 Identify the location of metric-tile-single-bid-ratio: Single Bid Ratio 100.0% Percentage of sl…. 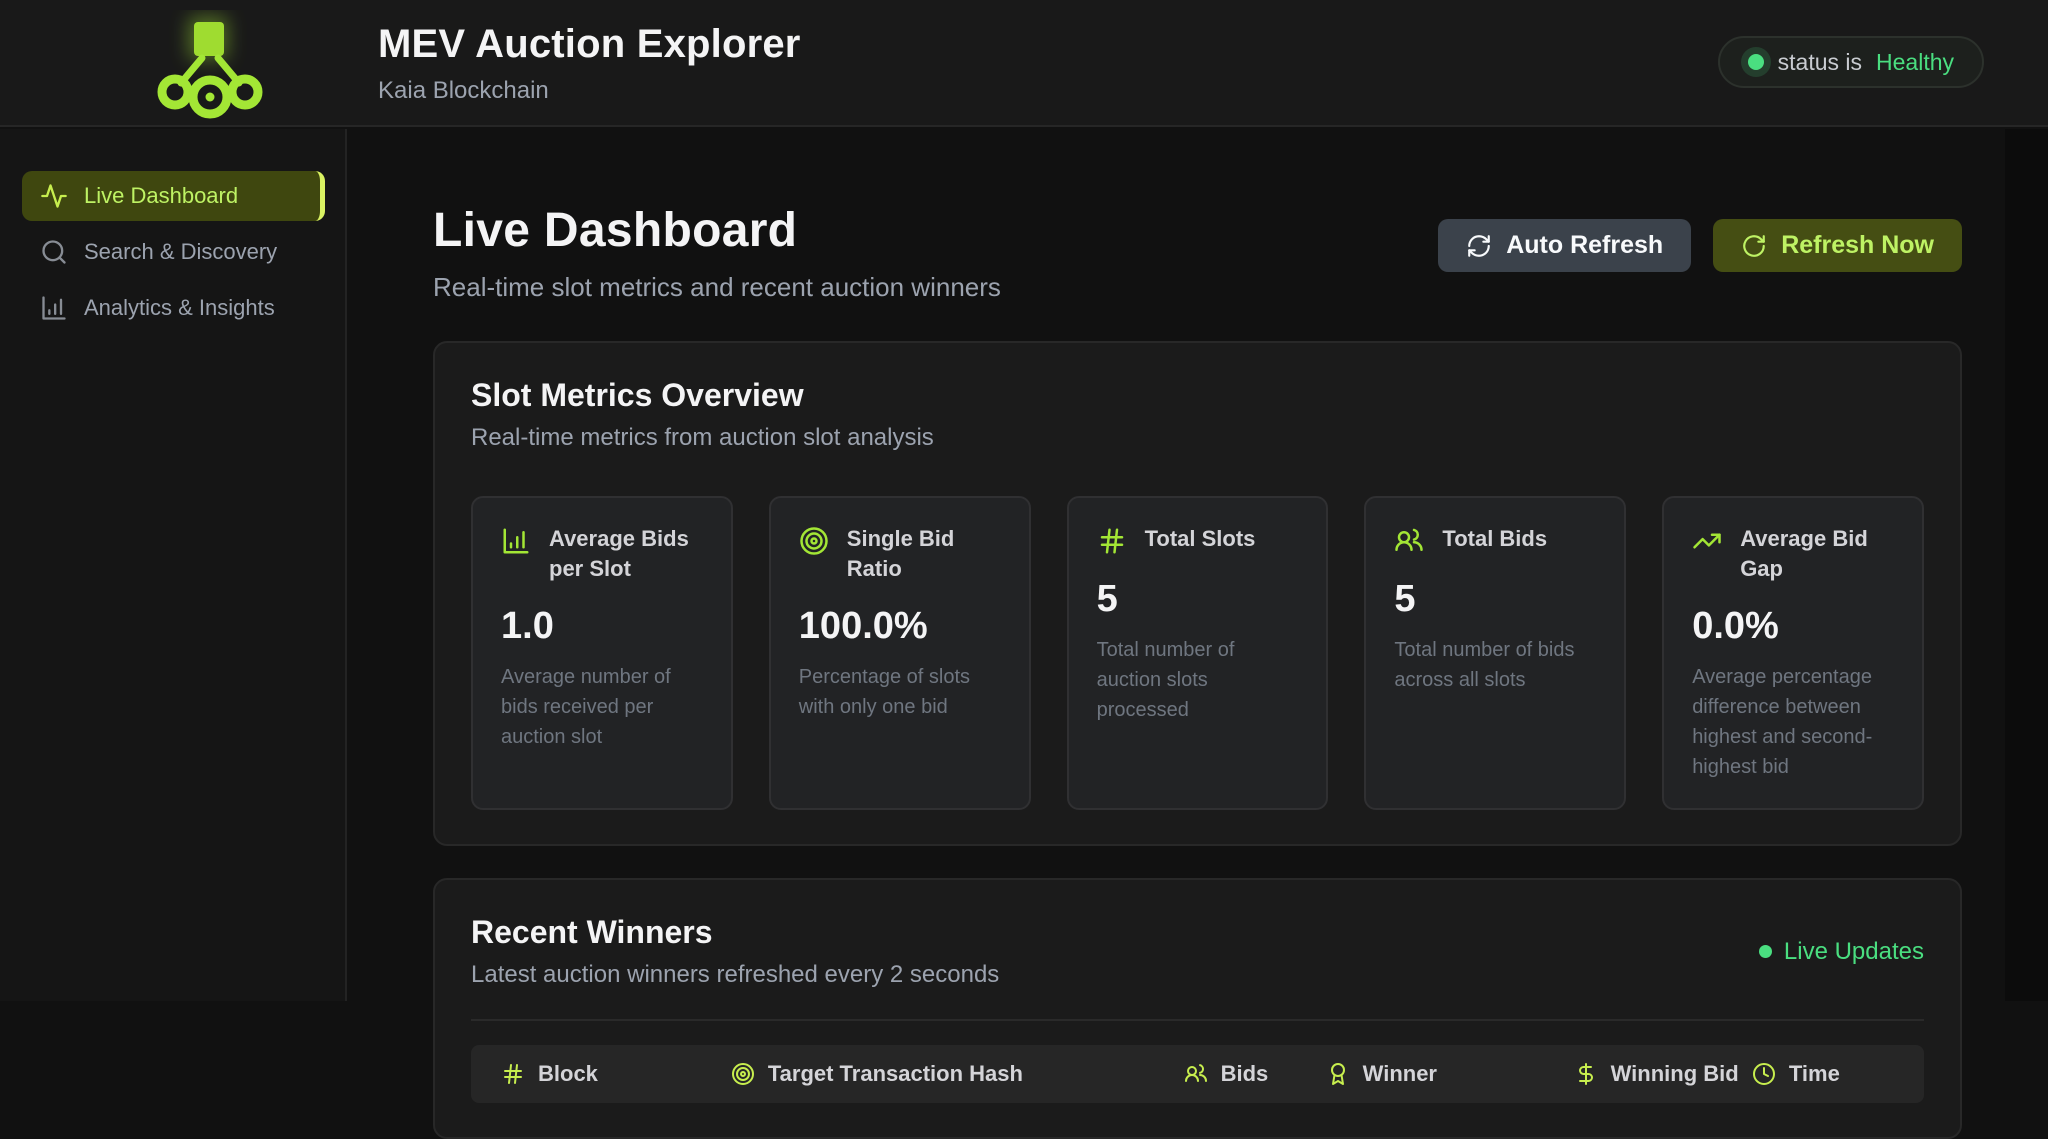
(899, 653).